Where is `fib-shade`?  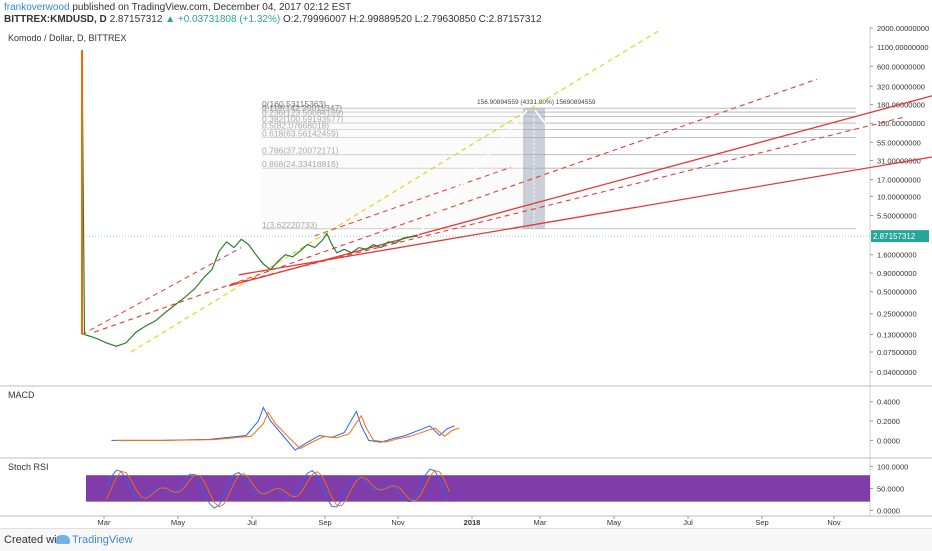 fib-shade is located at coordinates (393, 168).